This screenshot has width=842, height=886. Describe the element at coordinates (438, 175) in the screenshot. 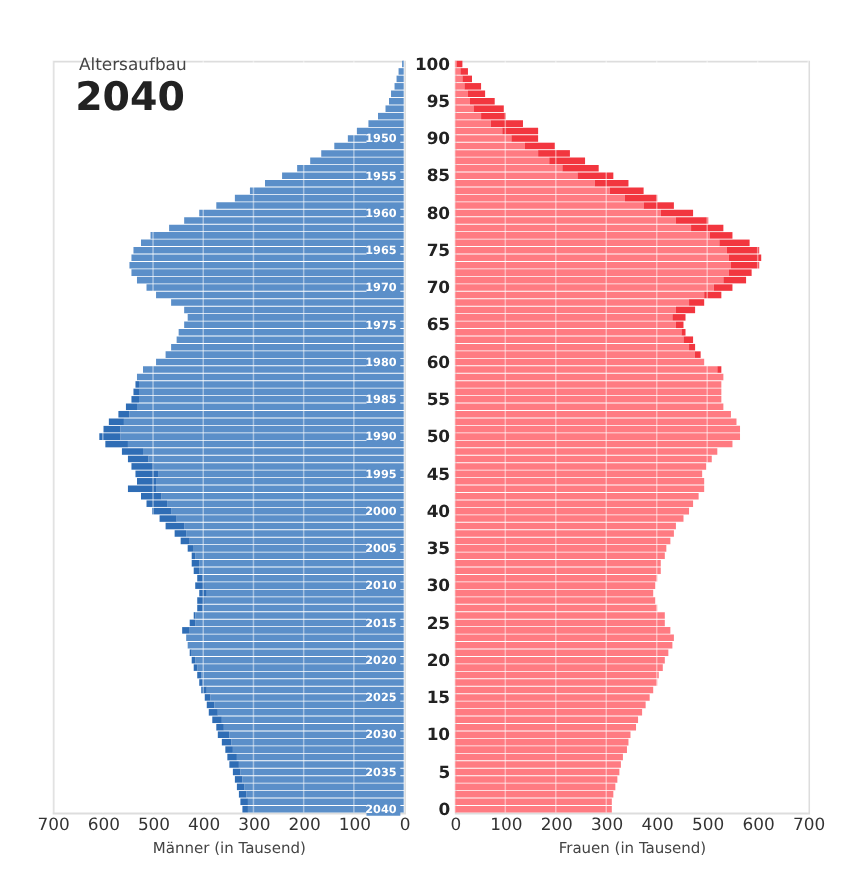

I see `y-tick-label: 85` at that location.